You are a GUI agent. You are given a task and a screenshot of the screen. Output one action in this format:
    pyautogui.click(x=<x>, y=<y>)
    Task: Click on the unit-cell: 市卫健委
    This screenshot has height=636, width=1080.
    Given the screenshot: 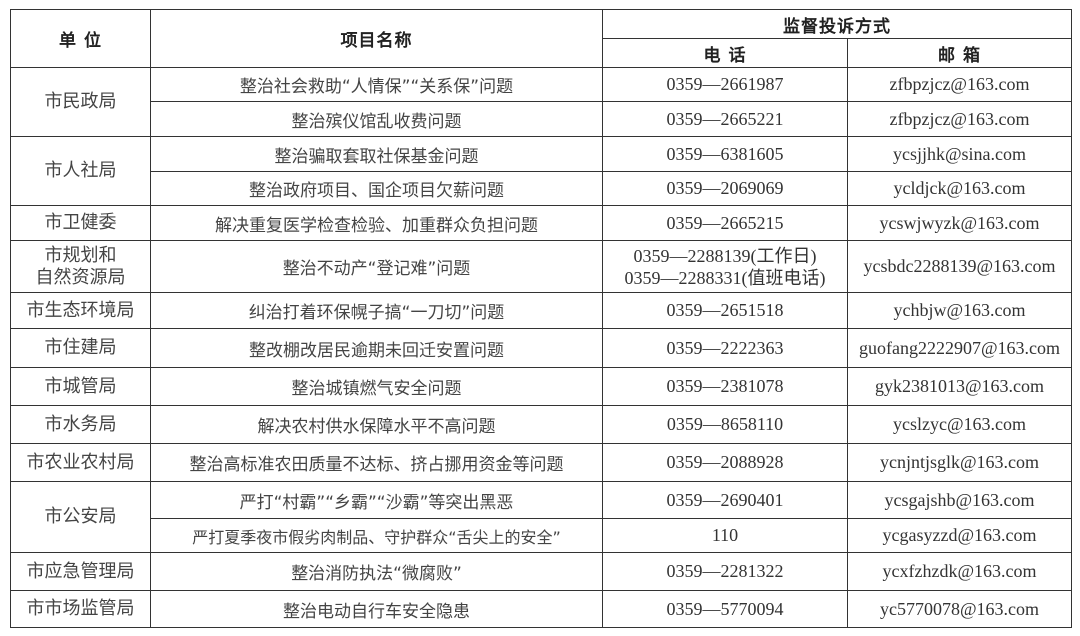 What is the action you would take?
    pyautogui.click(x=80, y=223)
    